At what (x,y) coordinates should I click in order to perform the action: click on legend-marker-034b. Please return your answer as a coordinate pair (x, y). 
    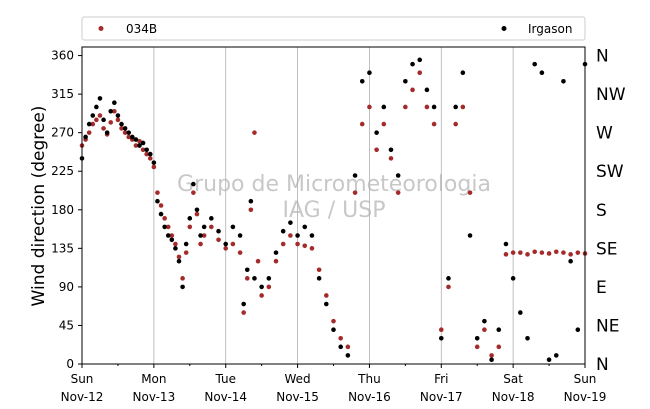
    Looking at the image, I should click on (101, 28).